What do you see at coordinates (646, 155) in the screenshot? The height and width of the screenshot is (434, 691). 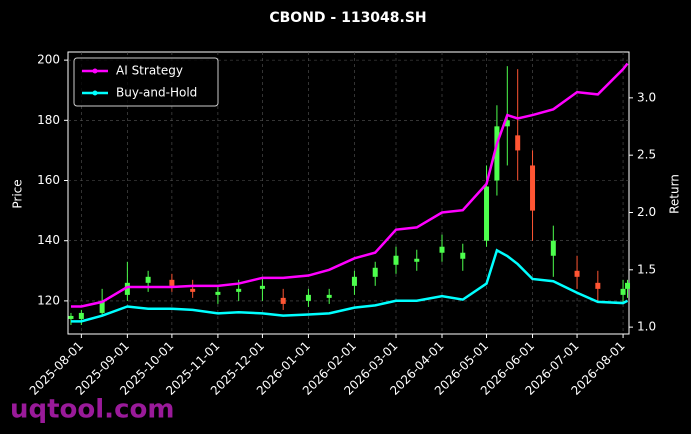 I see `y2-tick-label: 2.5` at bounding box center [646, 155].